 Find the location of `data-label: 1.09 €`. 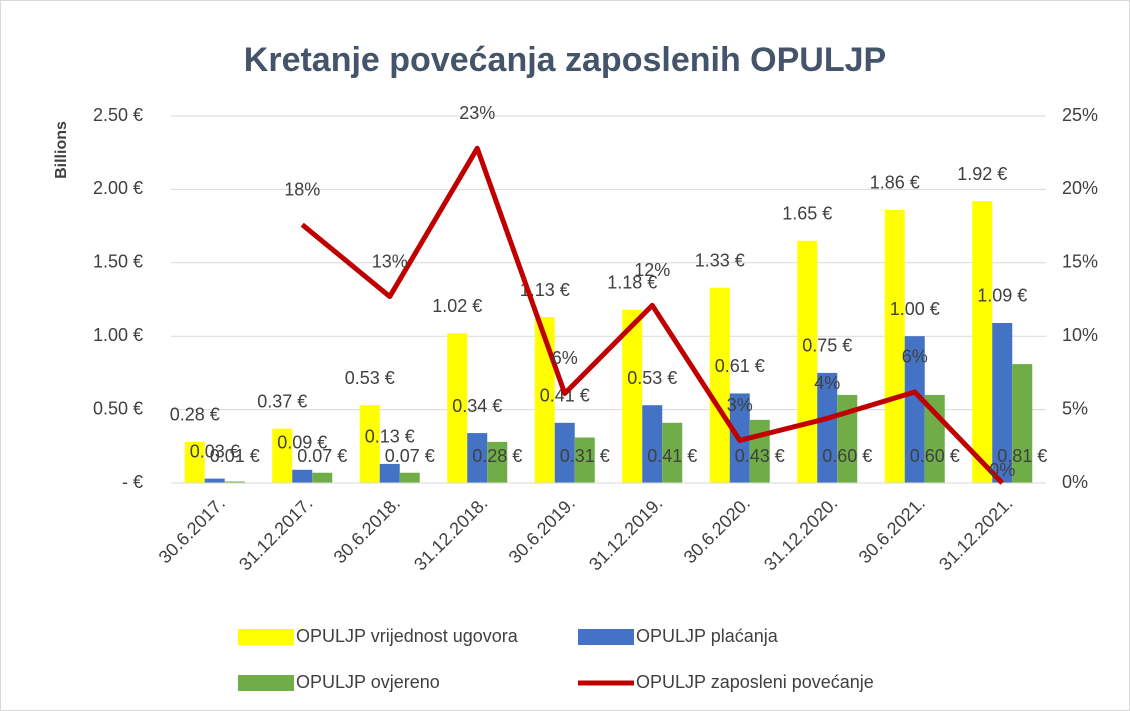

data-label: 1.09 € is located at coordinates (1002, 296).